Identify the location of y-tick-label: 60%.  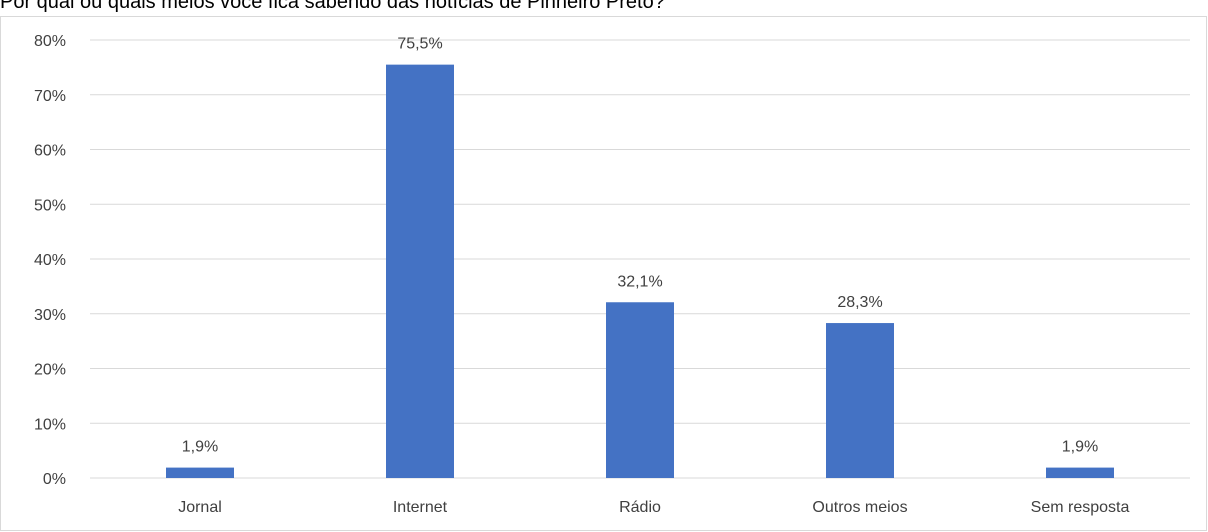
(50, 151).